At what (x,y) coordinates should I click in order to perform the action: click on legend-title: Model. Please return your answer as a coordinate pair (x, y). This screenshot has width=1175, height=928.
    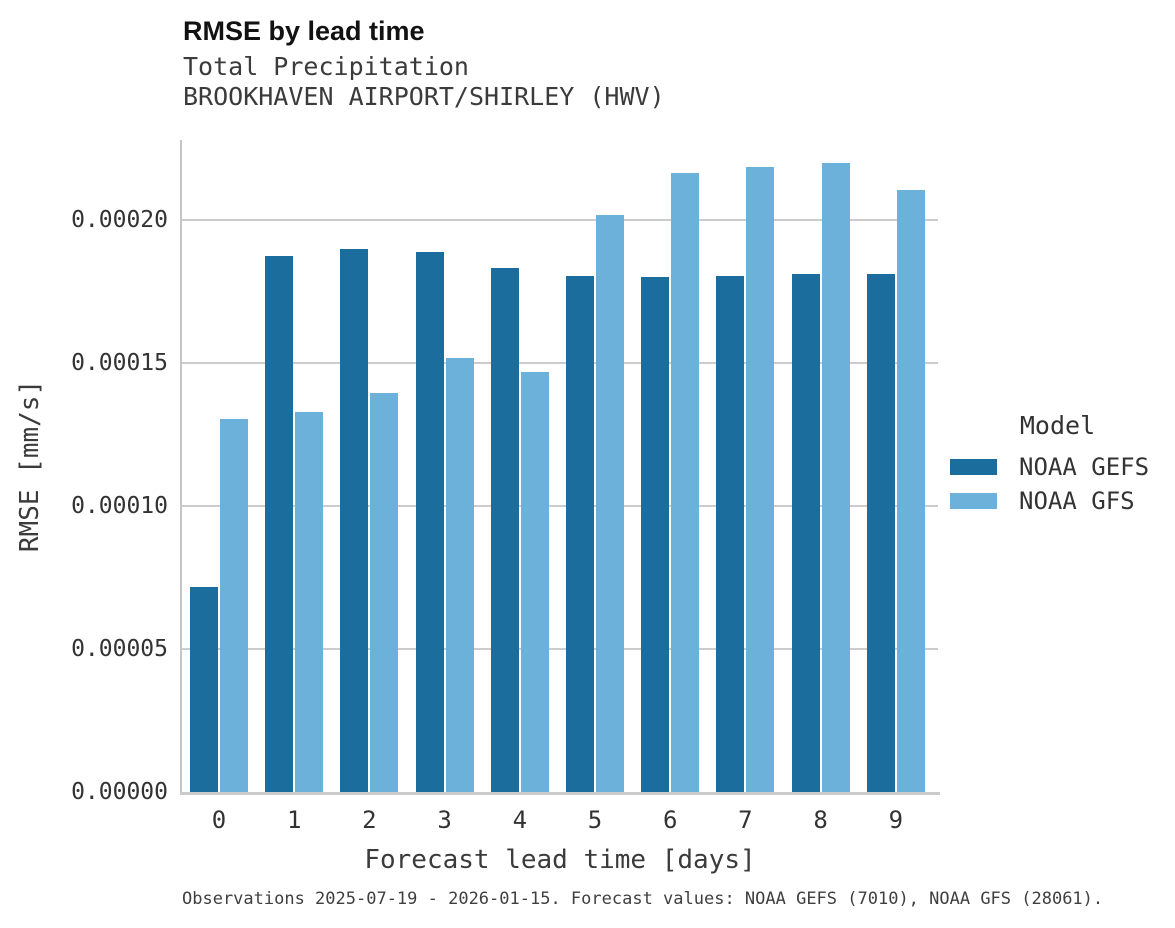
    Looking at the image, I should click on (1057, 425).